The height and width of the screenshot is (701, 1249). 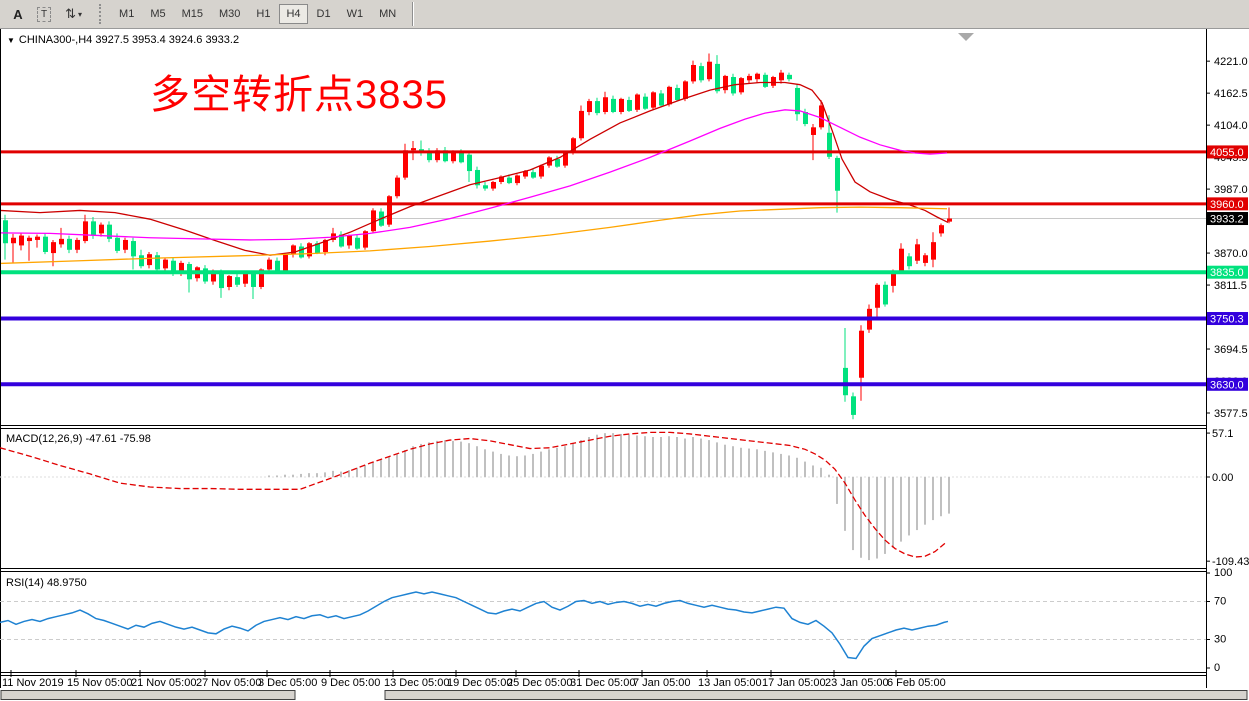 What do you see at coordinates (1230, 562) in the screenshot?
I see `svg-text: -109.43` at bounding box center [1230, 562].